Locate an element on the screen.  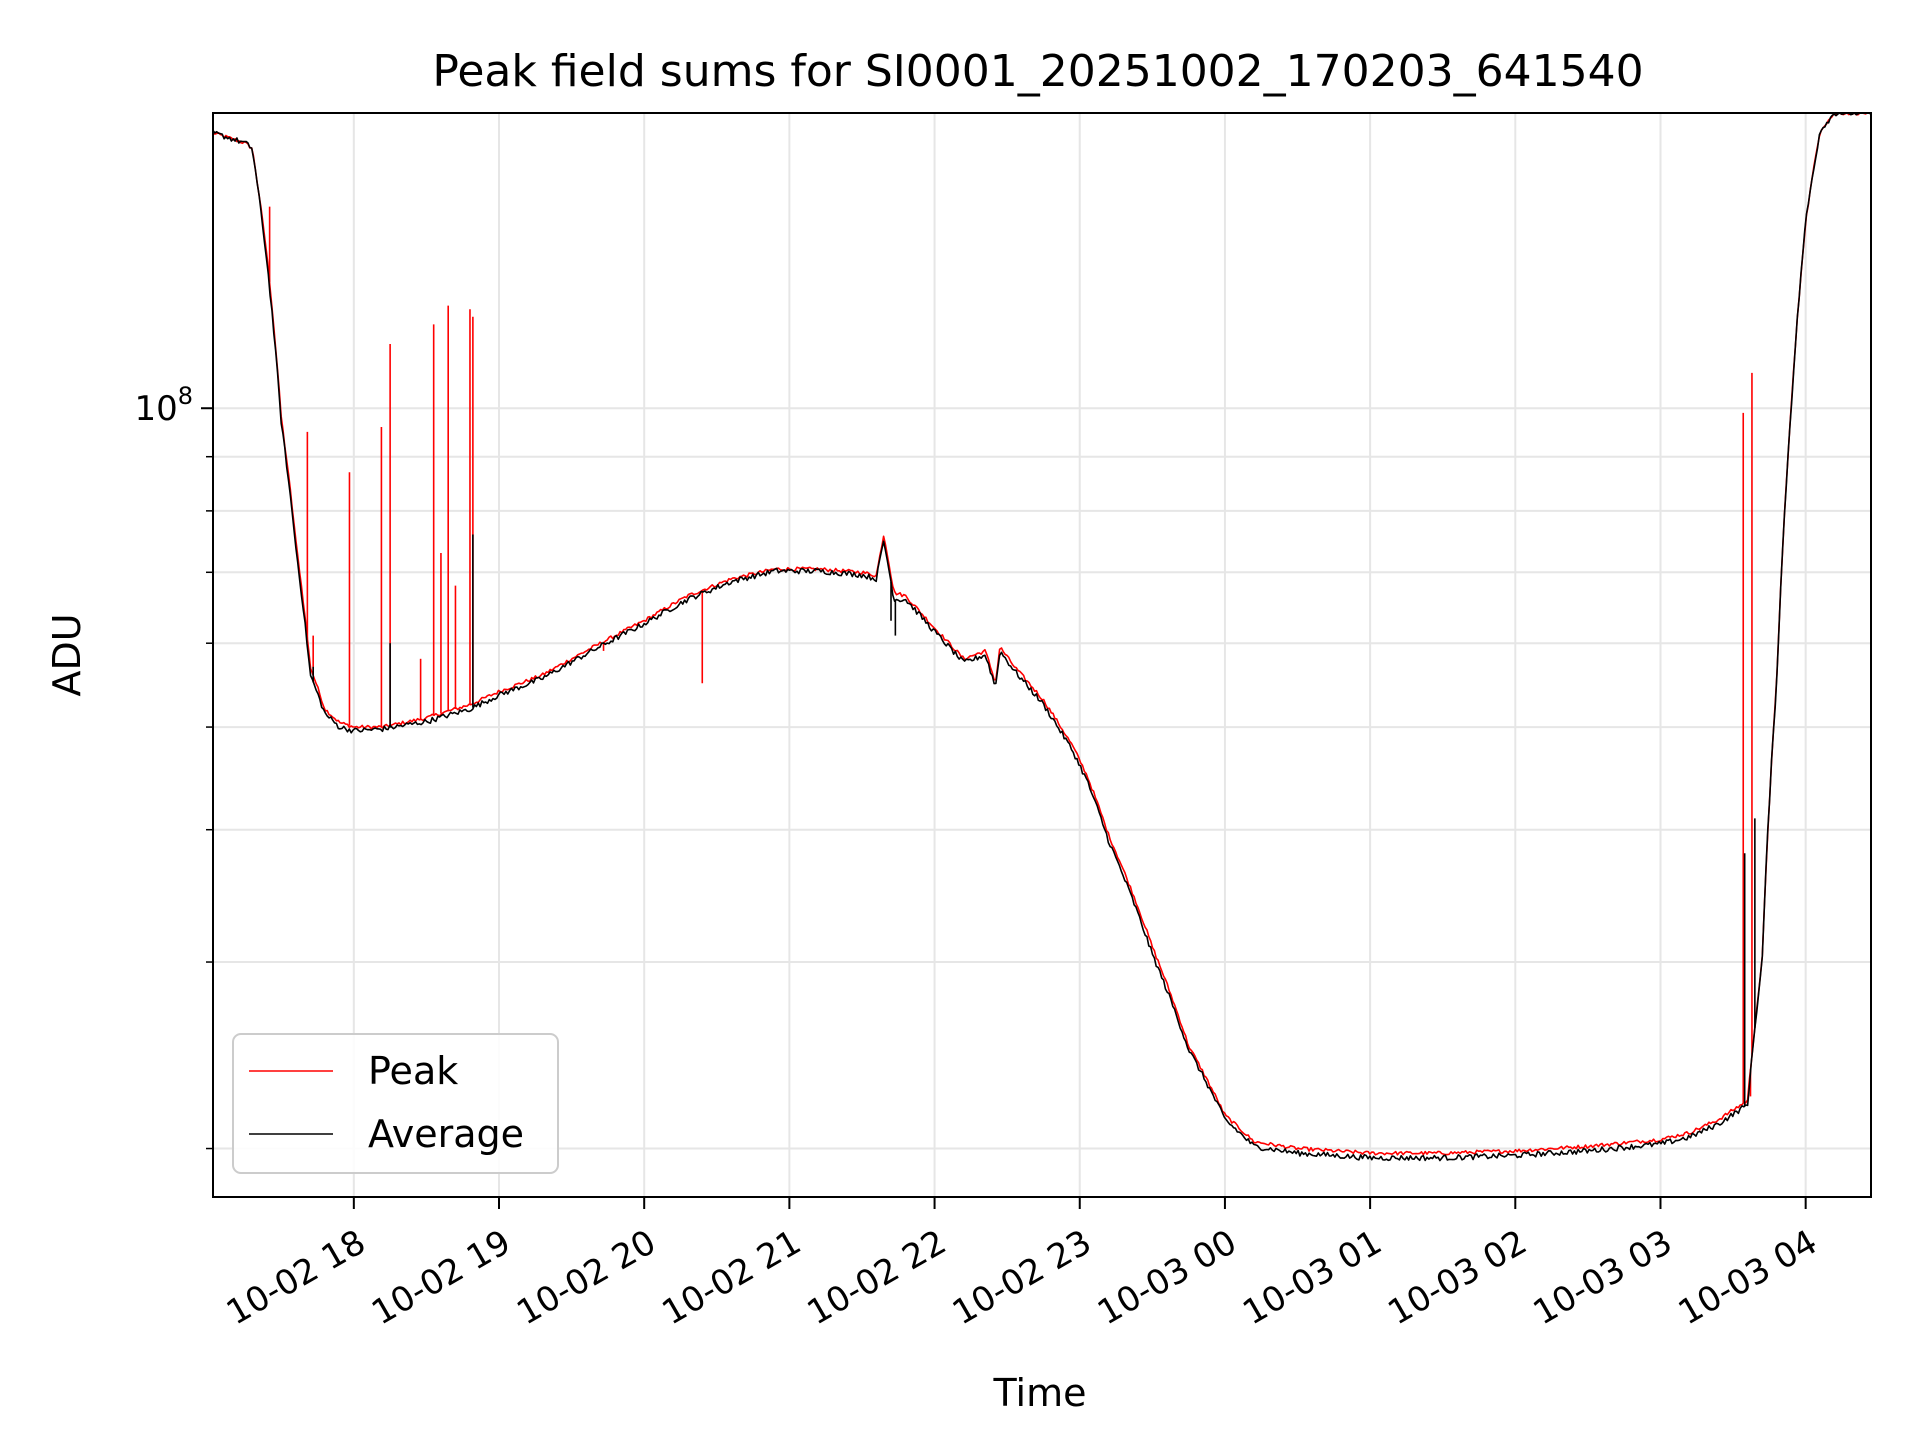
legend-peak-label: Peak is located at coordinates (413, 1071).